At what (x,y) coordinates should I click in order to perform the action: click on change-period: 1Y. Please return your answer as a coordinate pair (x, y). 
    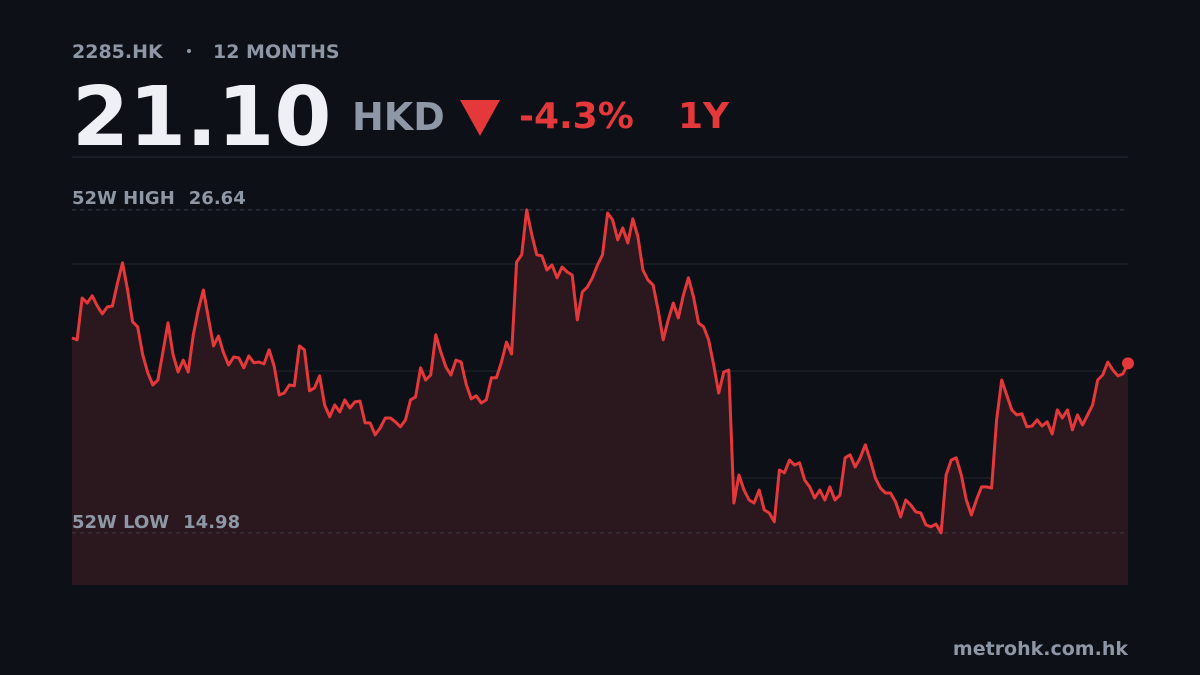
    Looking at the image, I should click on (704, 116).